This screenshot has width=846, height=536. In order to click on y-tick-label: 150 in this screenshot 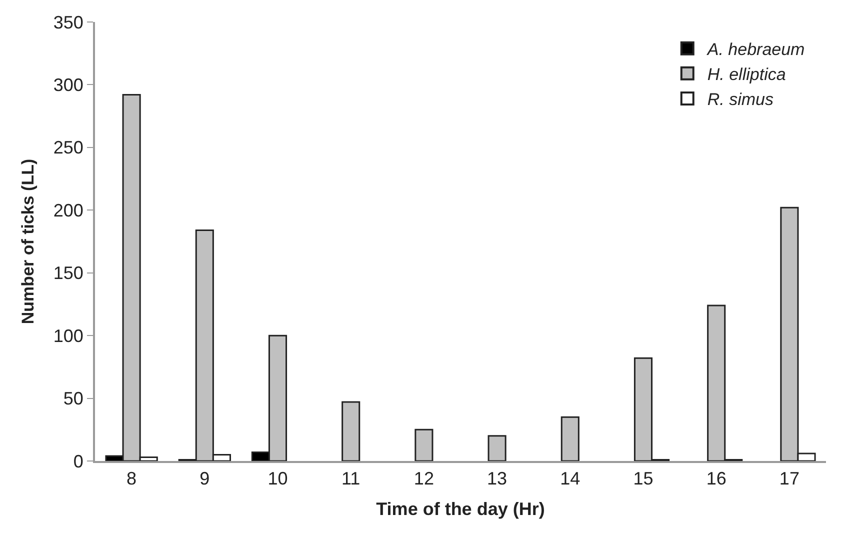, I will do `click(68, 273)`.